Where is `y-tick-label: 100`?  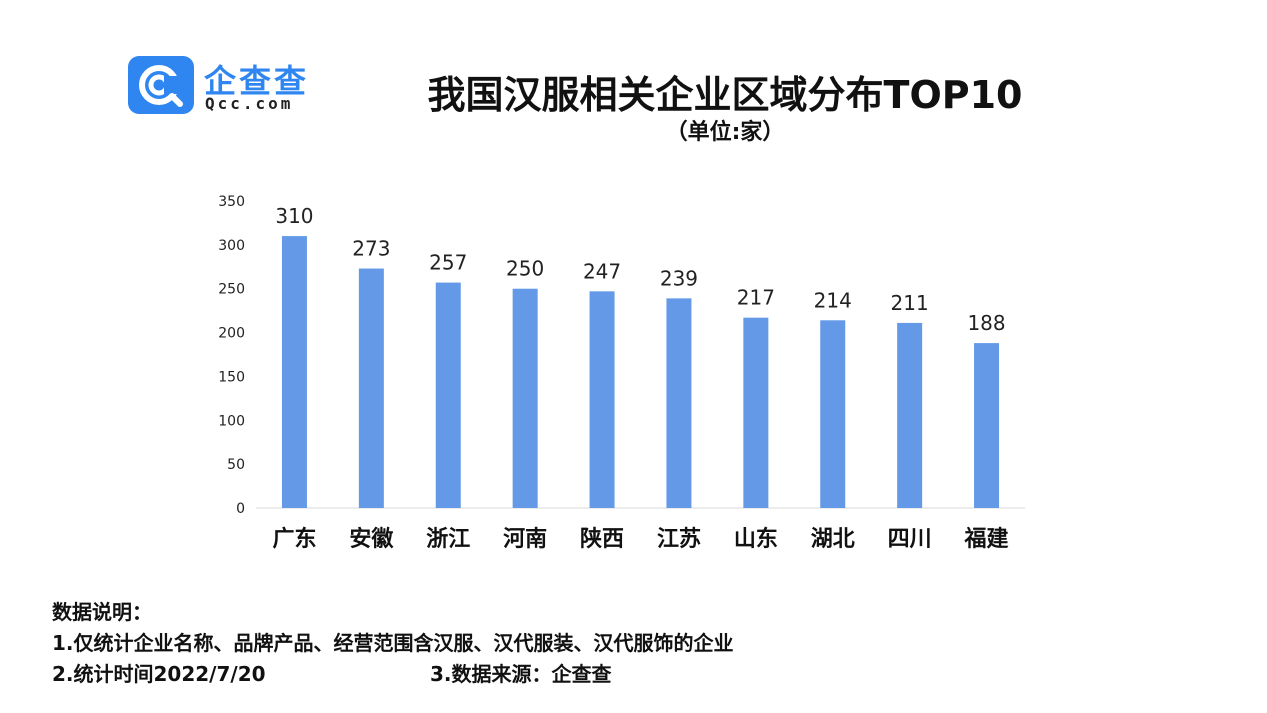
y-tick-label: 100 is located at coordinates (231, 421).